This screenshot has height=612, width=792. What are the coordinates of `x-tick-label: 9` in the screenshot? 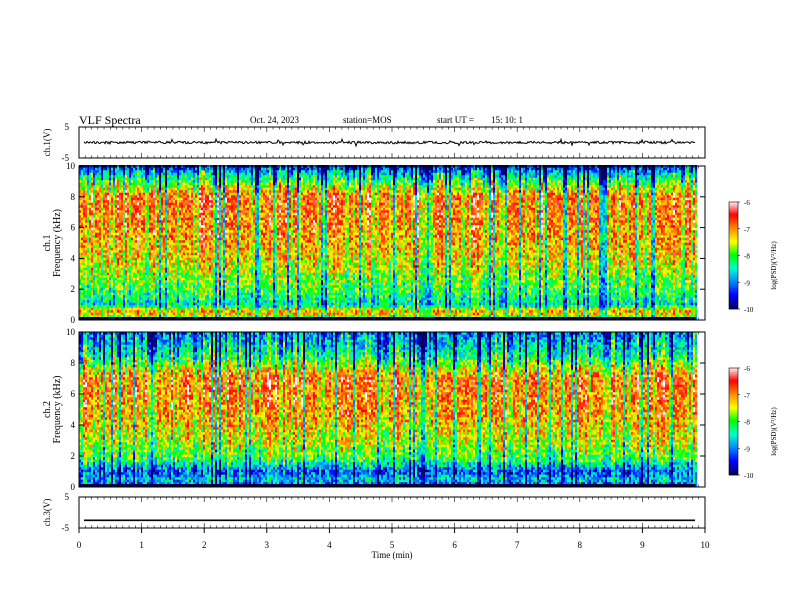 It's located at (642, 545).